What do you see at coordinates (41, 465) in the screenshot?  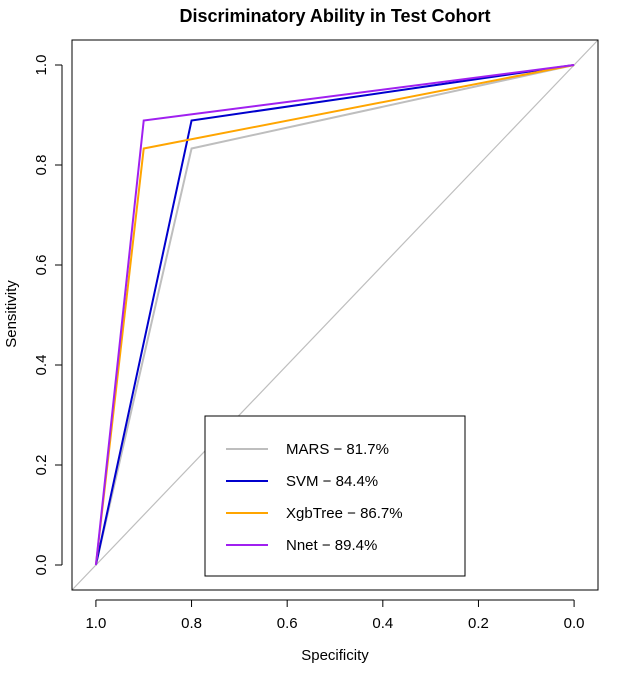 I see `y-tick-label: 0.2` at bounding box center [41, 465].